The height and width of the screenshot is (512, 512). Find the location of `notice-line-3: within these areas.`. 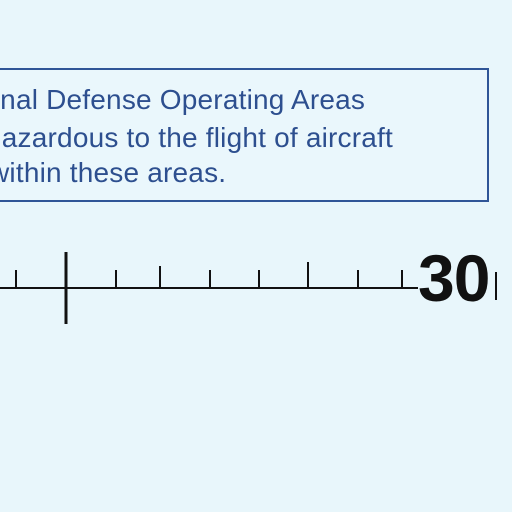

notice-line-3: within these areas. is located at coordinates (113, 172).